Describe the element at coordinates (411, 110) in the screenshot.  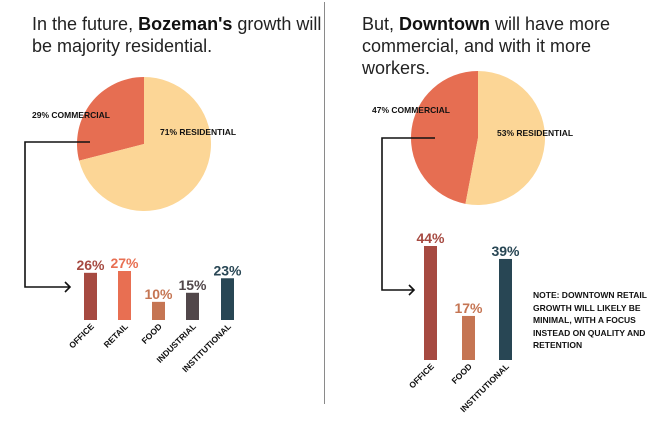
I see `pie-label-commercial: 47% COMMERCIAL` at that location.